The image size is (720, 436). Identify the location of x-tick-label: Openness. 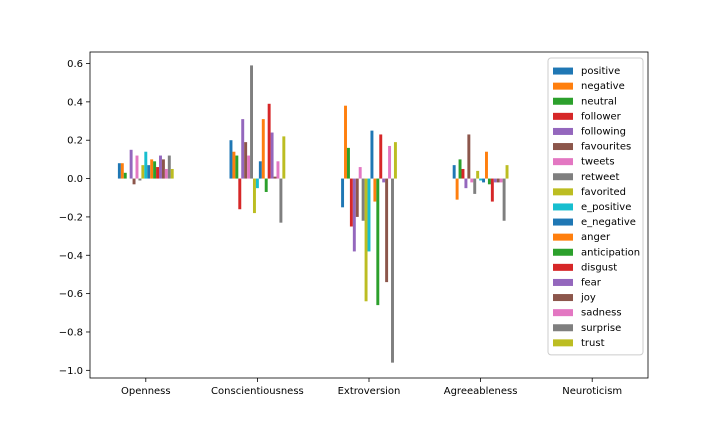
(146, 391).